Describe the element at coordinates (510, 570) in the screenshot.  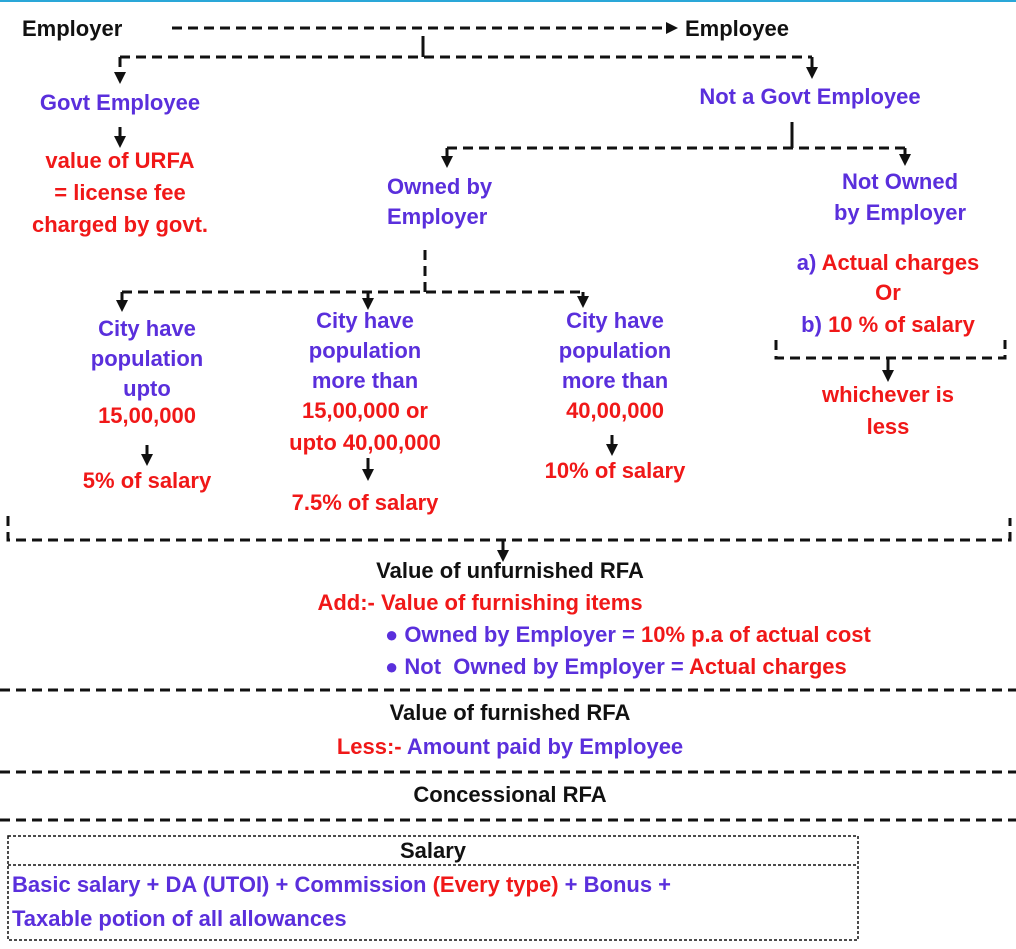
I see `unfurnished-title: Value of unfurnished RFA` at that location.